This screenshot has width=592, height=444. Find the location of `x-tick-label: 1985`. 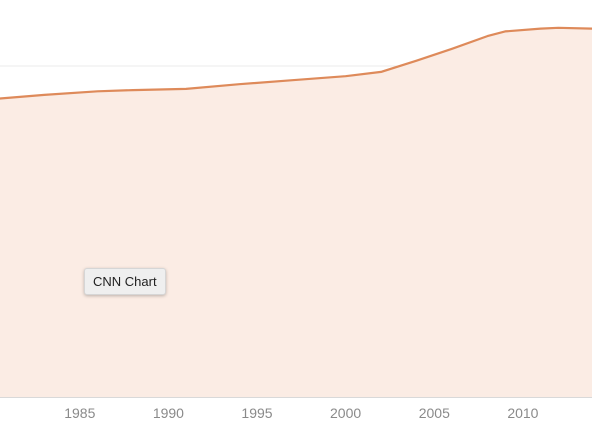

x-tick-label: 1985 is located at coordinates (79, 413).